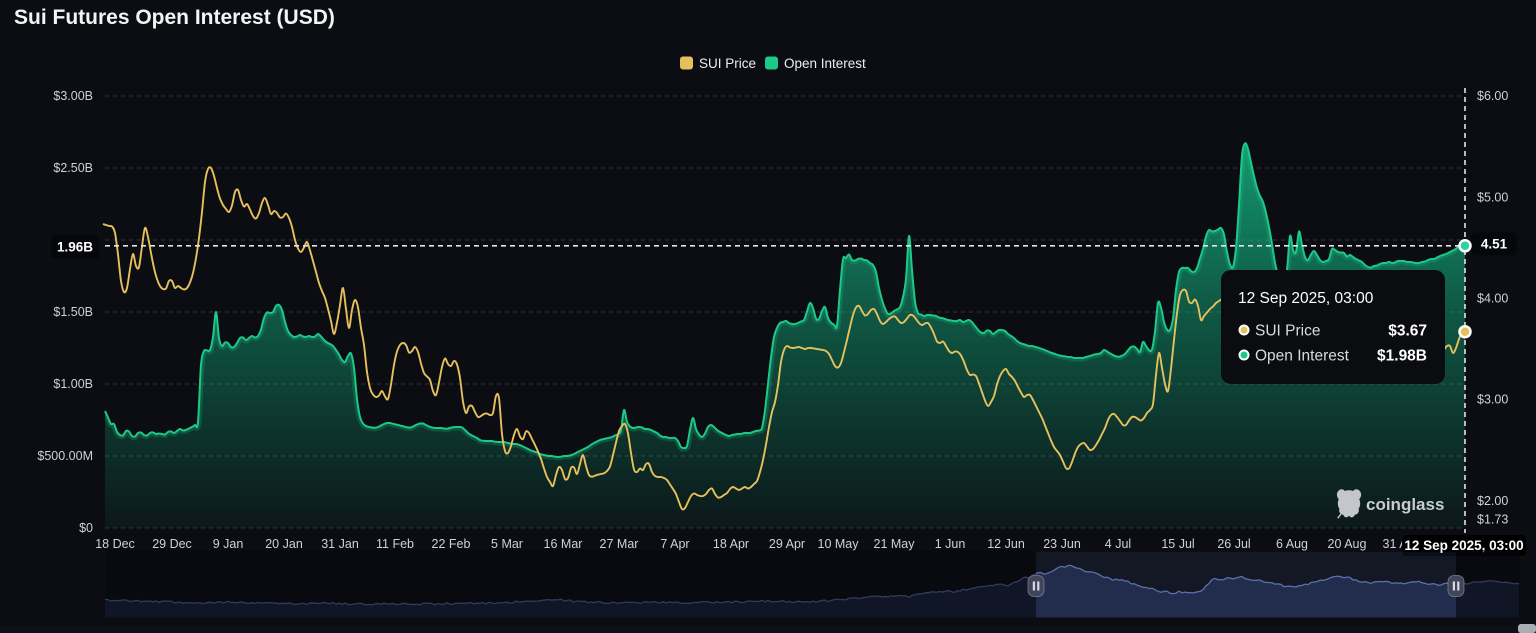 This screenshot has width=1536, height=633. I want to click on svg-text: $1.98B, so click(1402, 356).